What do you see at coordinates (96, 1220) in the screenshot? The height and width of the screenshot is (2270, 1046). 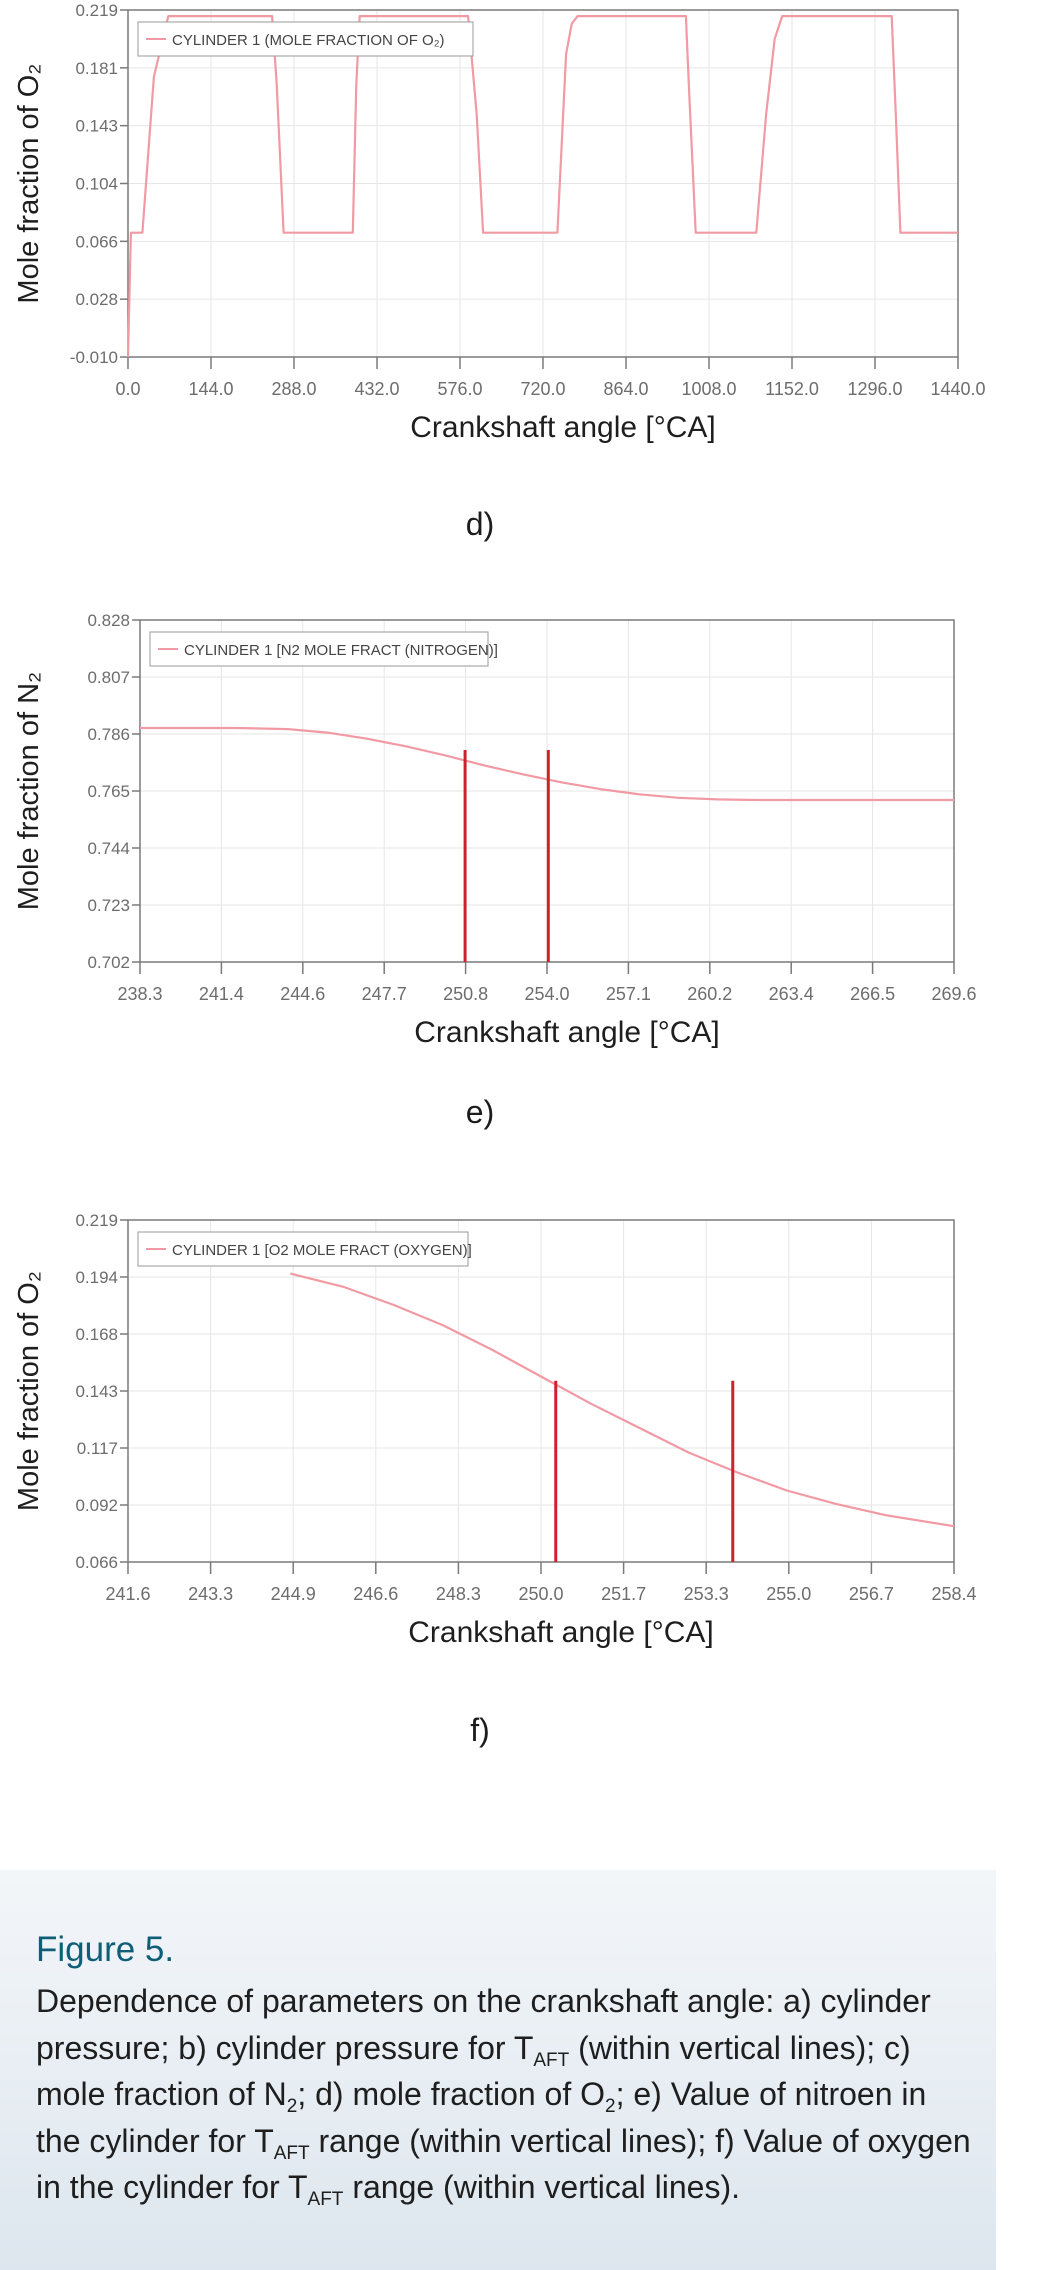 I see `chart-f-ytick-label: 0.219` at bounding box center [96, 1220].